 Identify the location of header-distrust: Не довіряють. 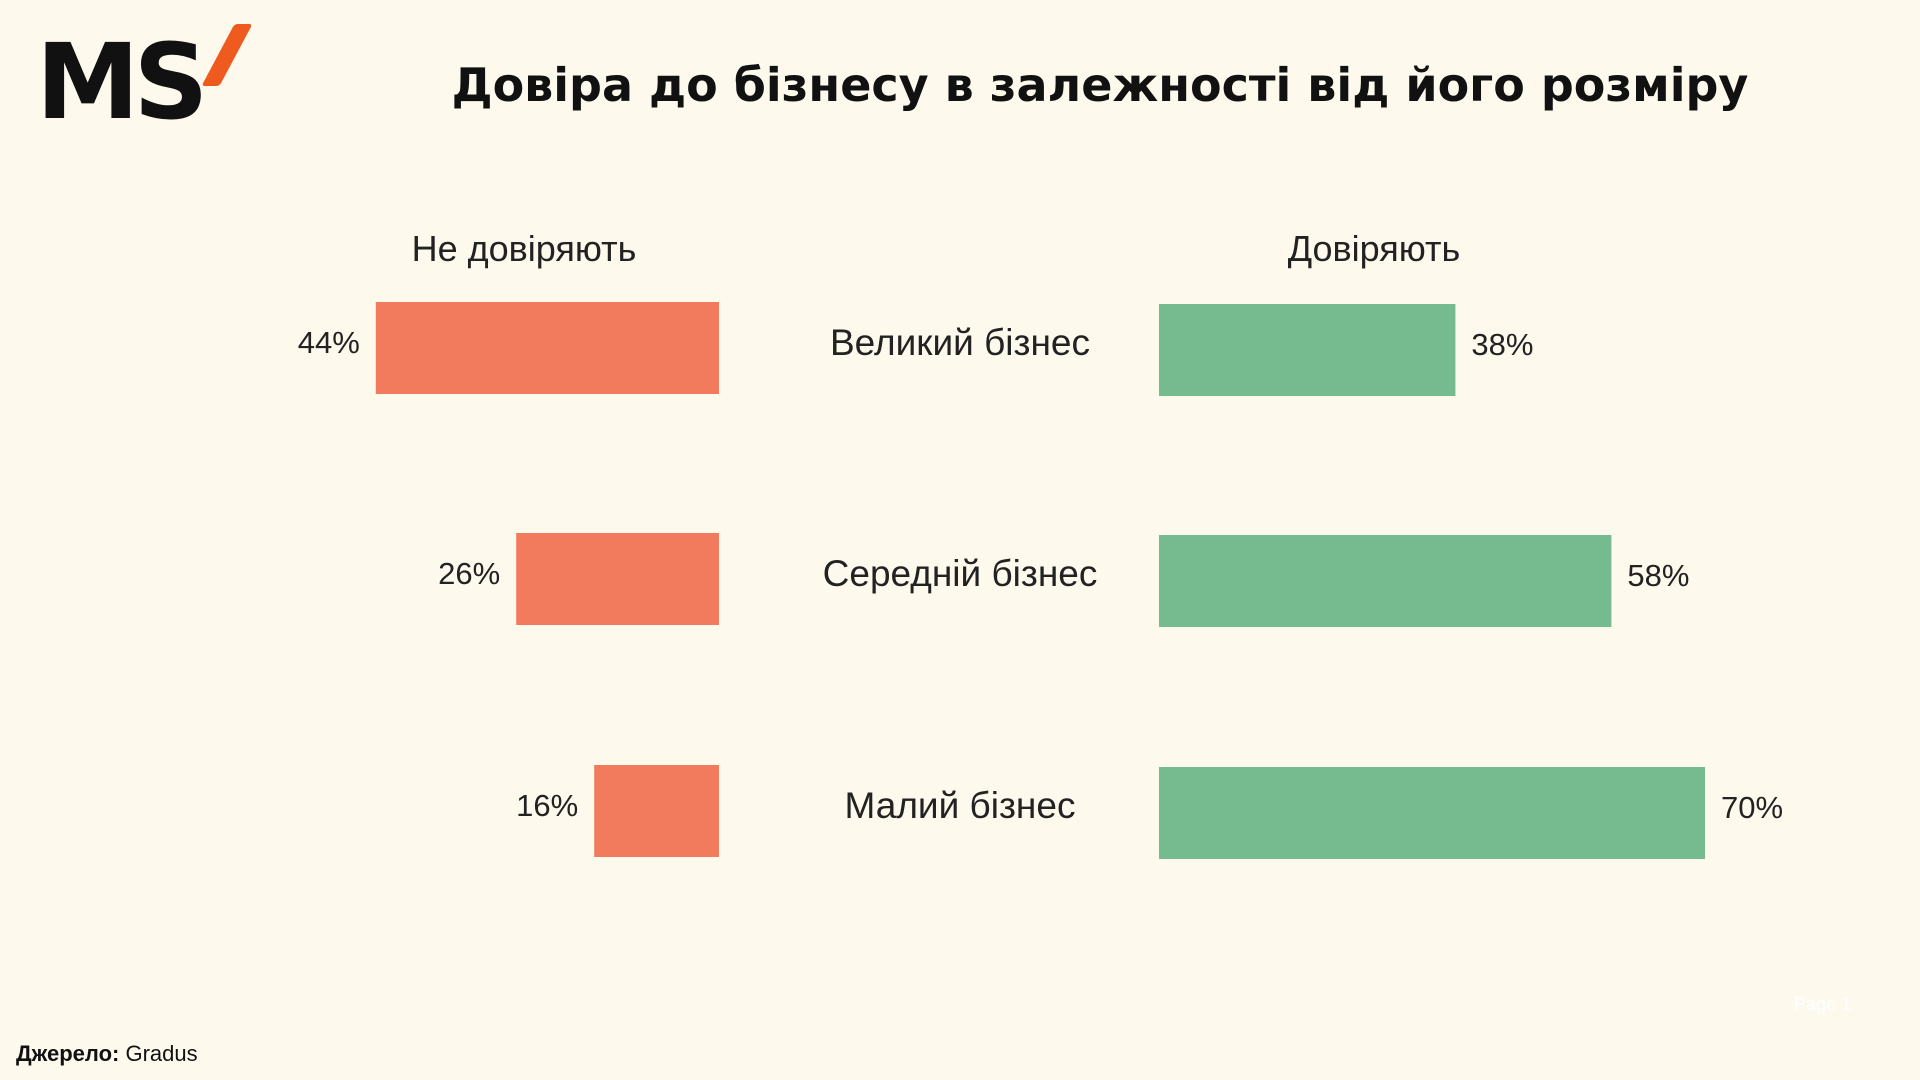
(524, 248).